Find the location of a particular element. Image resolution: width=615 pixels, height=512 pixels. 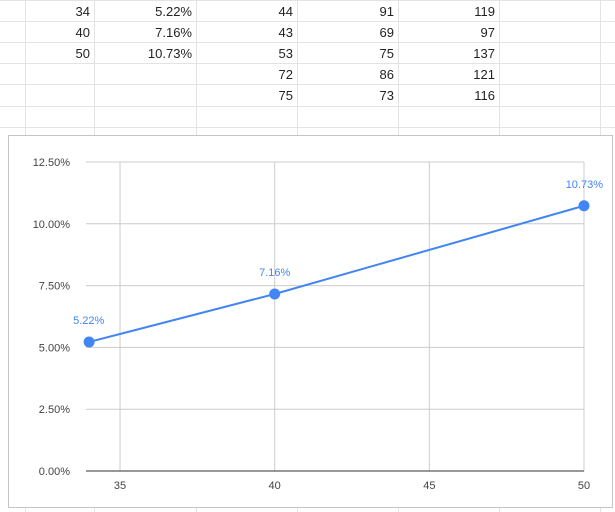

cell-b3: 10.73% is located at coordinates (169, 53).